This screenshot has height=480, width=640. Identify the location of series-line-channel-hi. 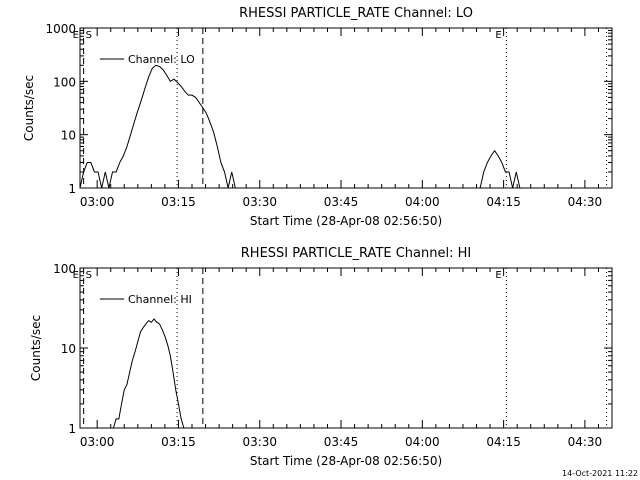
(148, 373).